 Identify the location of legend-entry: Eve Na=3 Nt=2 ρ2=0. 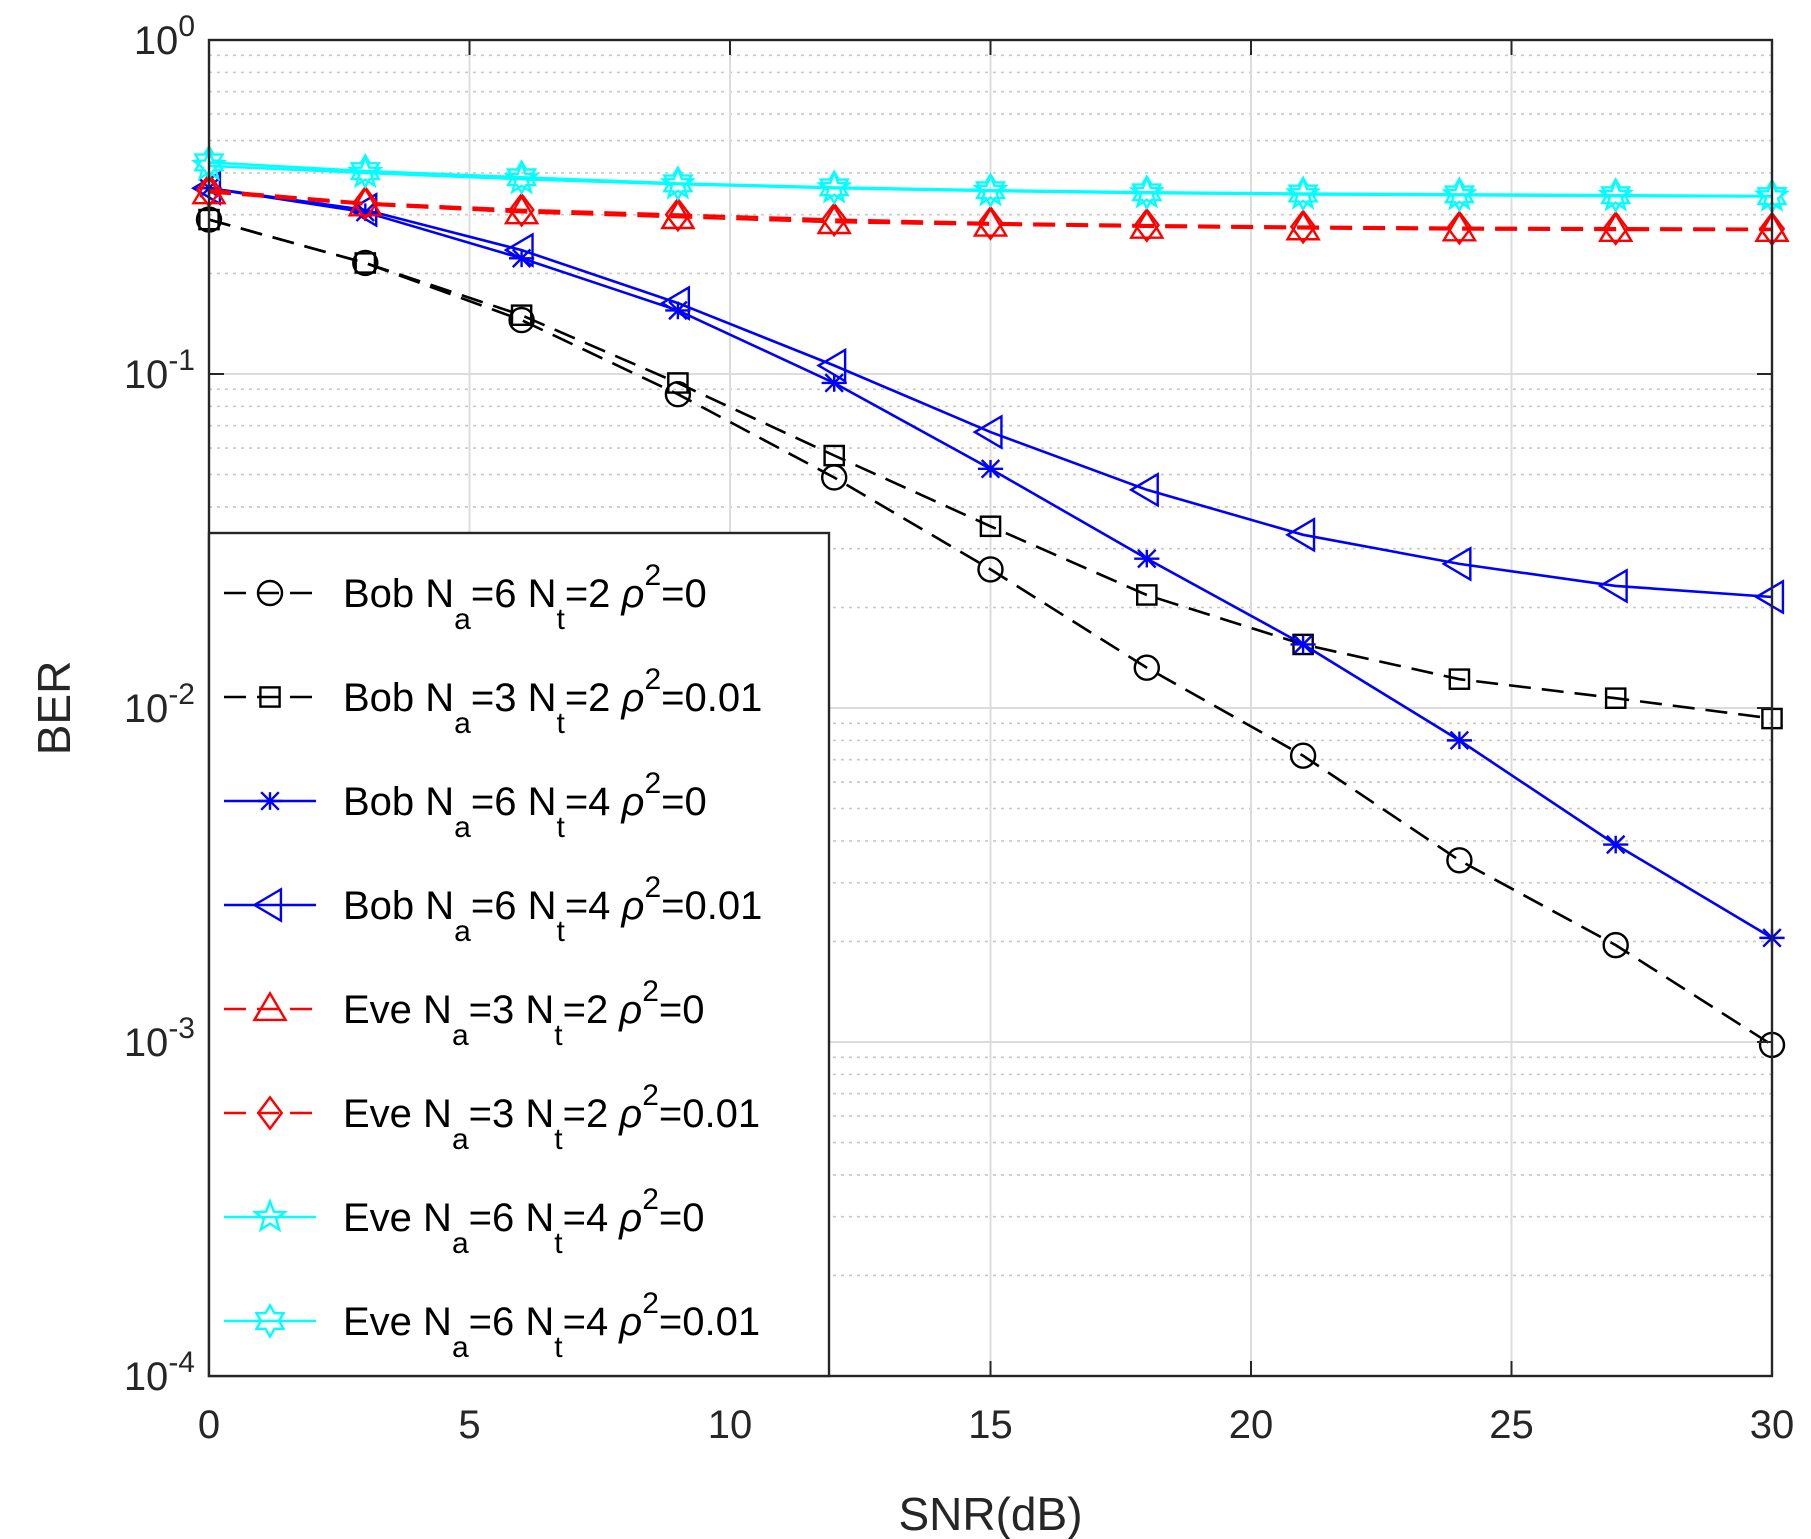
(464, 1013).